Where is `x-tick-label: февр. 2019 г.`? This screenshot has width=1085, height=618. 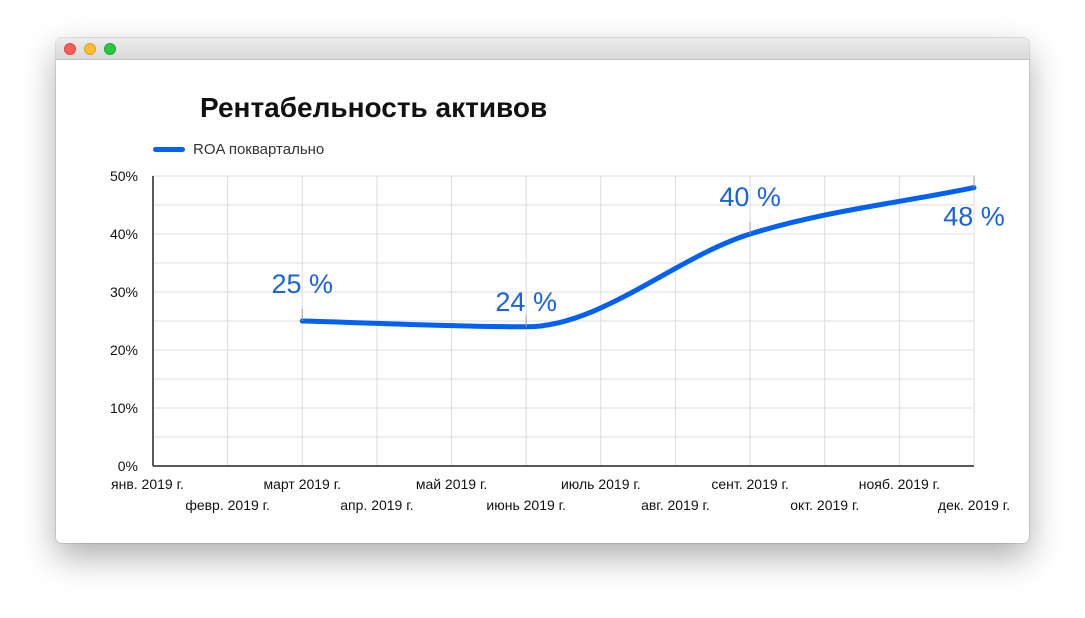 x-tick-label: февр. 2019 г. is located at coordinates (227, 505).